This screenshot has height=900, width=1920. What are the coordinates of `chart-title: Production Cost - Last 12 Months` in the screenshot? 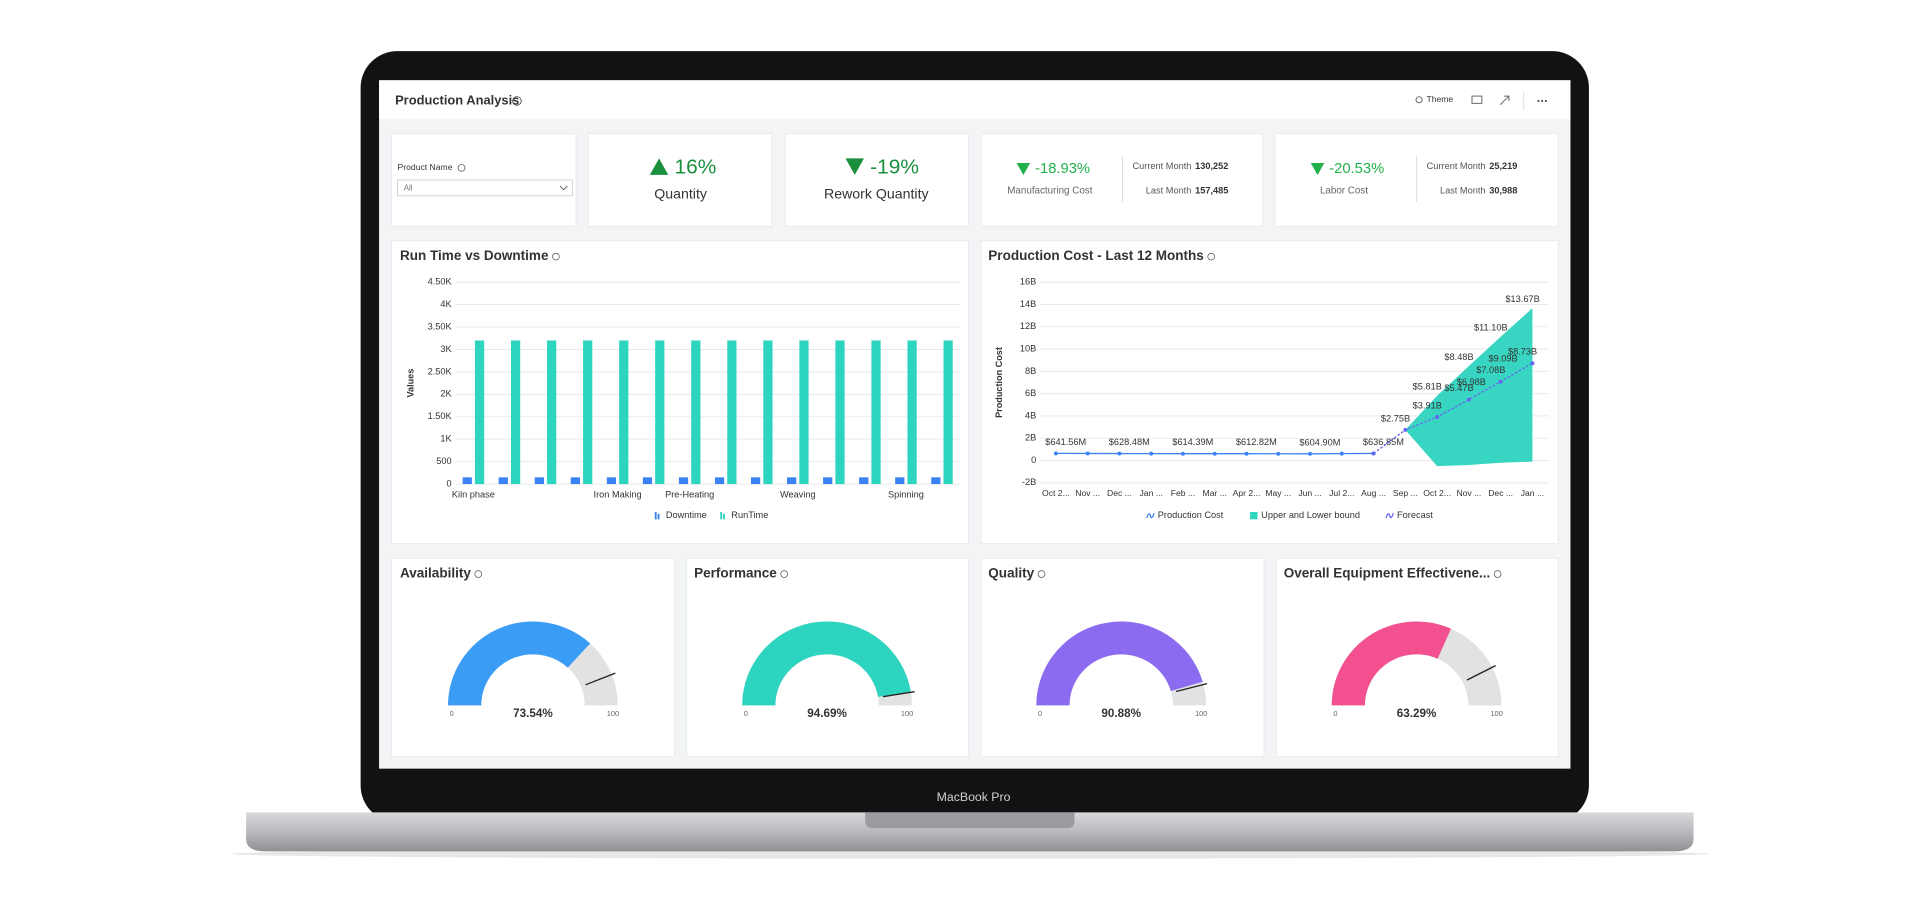 It's located at (1096, 255).